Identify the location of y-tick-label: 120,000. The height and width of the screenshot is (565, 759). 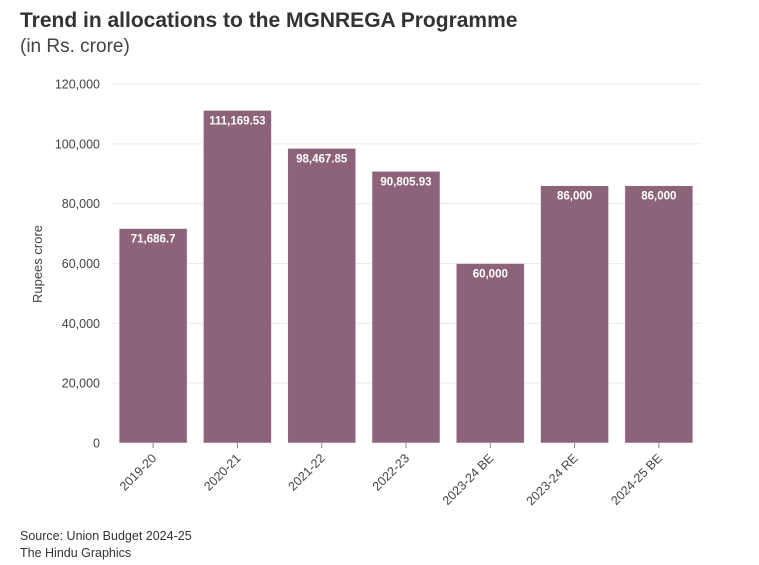
(77, 85).